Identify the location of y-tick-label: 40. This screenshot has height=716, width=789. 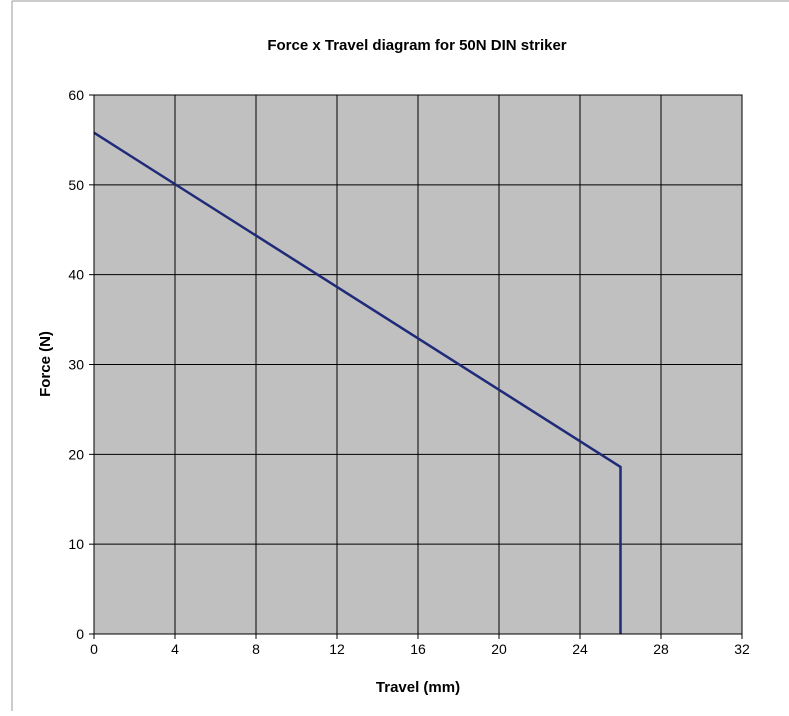
(76, 275).